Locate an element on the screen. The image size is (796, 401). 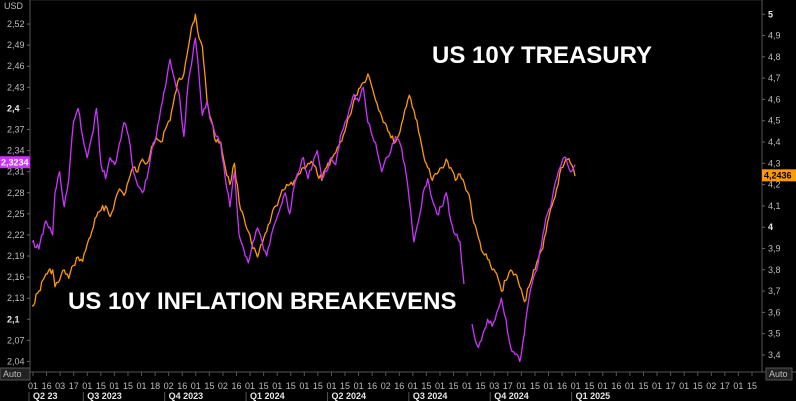
left-current-tag is located at coordinates (15, 162).